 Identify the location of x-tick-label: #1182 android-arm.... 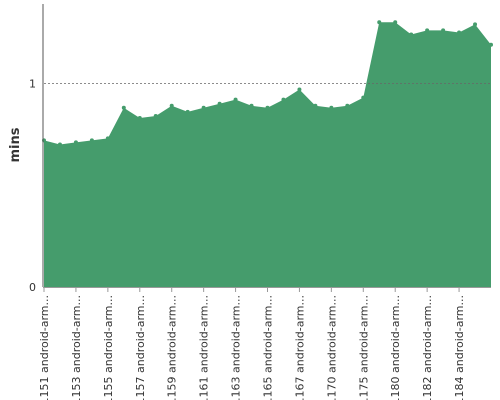
(427, 347).